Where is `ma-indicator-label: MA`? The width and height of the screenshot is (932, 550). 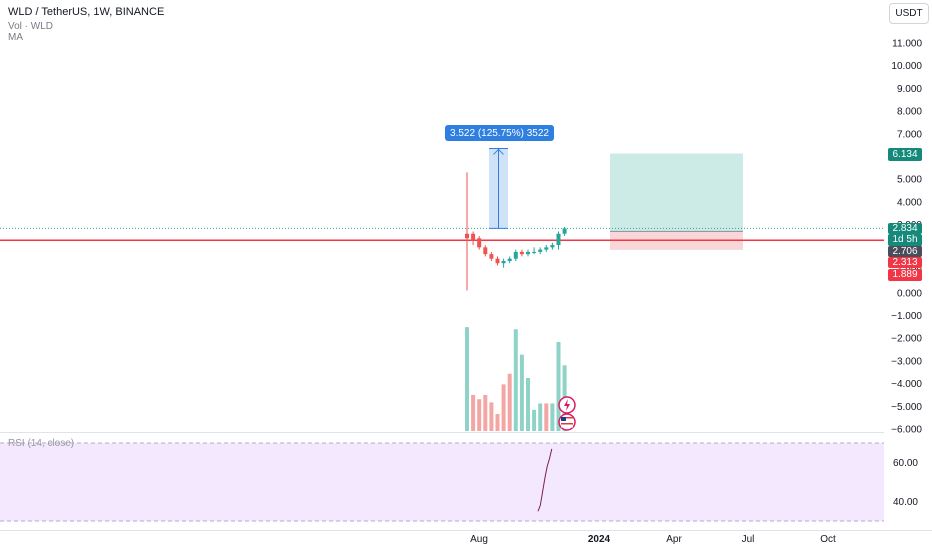 ma-indicator-label: MA is located at coordinates (15, 37).